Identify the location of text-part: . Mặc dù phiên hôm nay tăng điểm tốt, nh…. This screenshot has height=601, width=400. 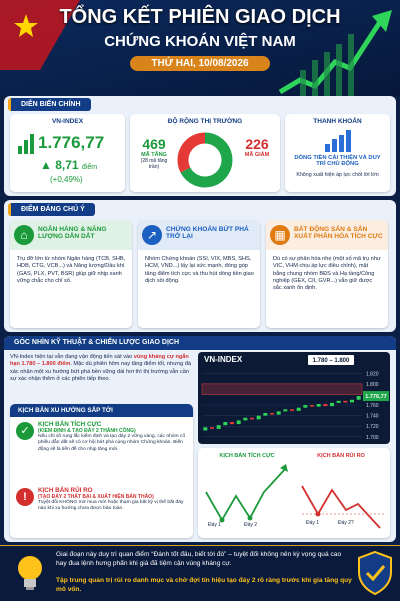
(100, 371).